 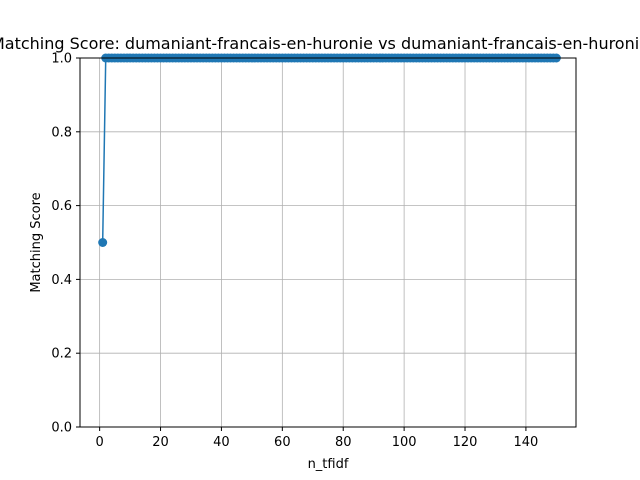 What do you see at coordinates (61, 206) in the screenshot?
I see `y-tick-label: 0.6` at bounding box center [61, 206].